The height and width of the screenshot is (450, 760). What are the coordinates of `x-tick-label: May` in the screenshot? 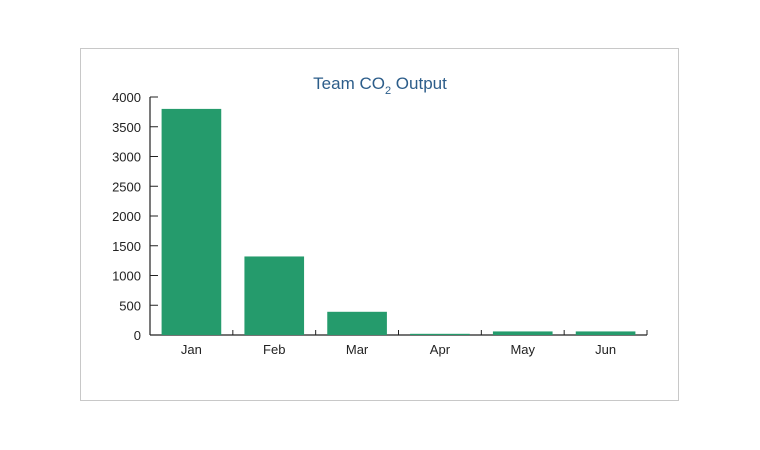 It's located at (522, 349).